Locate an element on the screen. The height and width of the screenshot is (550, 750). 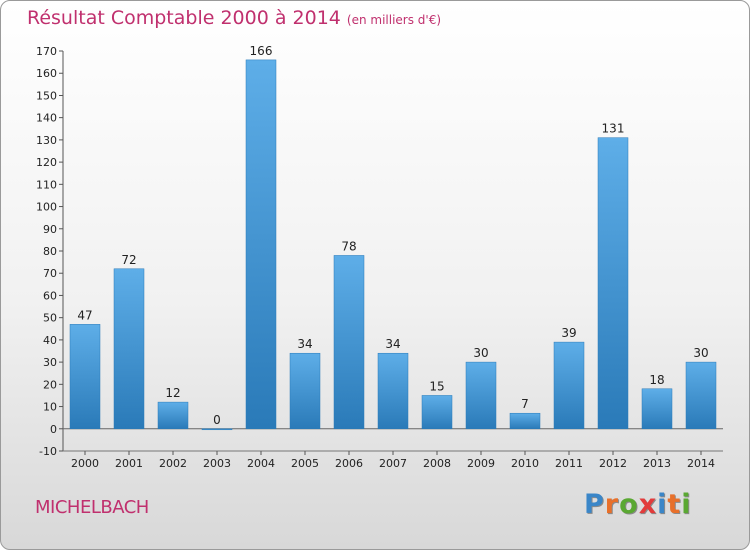
bar-2002 is located at coordinates (173, 415).